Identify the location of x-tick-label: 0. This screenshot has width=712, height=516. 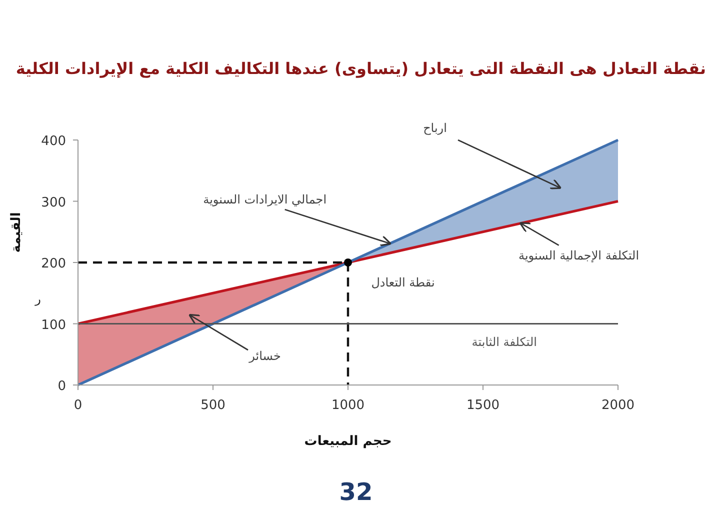
(78, 405).